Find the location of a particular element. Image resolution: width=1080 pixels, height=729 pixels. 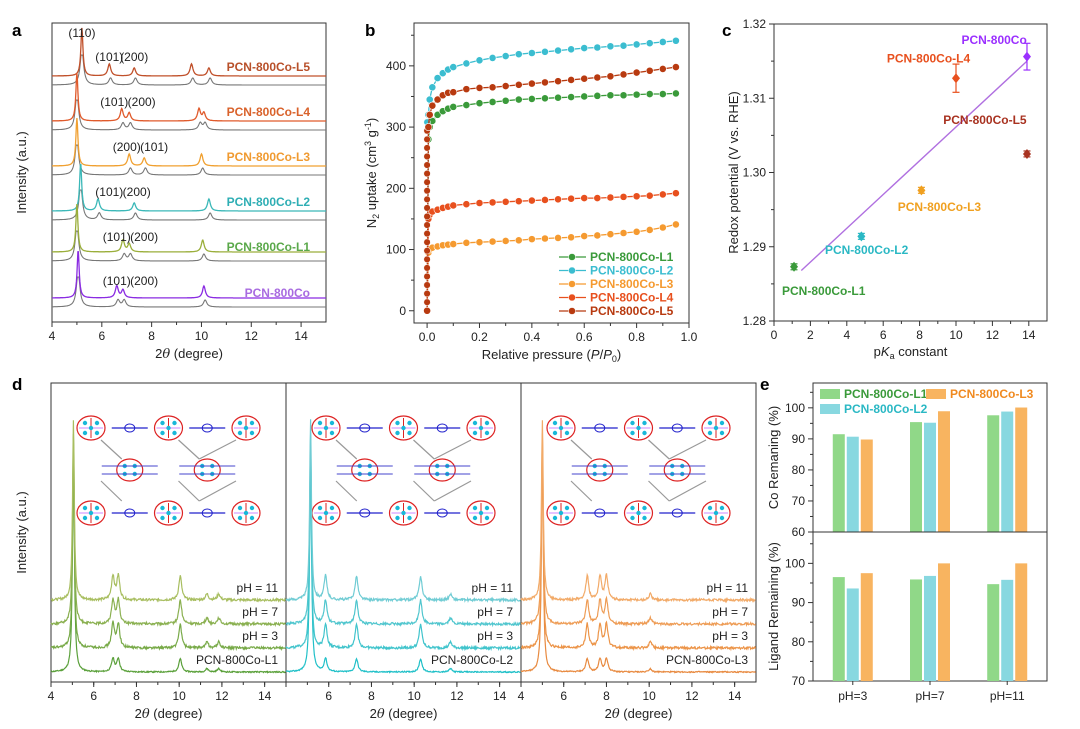

xrd-series-PCN-800Co-L4: PCN-800Co-L4 (101) (200) is located at coordinates (188, 101).